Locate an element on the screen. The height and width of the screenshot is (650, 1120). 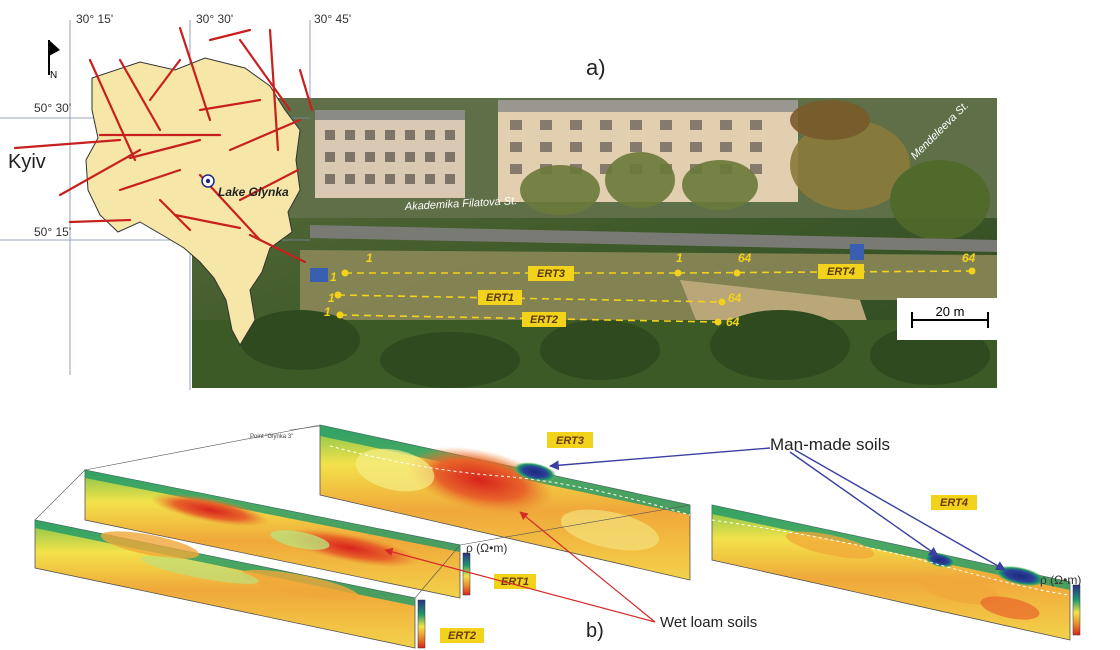
colorbar-label-2: ρ (Ω•m) is located at coordinates (1060, 580).